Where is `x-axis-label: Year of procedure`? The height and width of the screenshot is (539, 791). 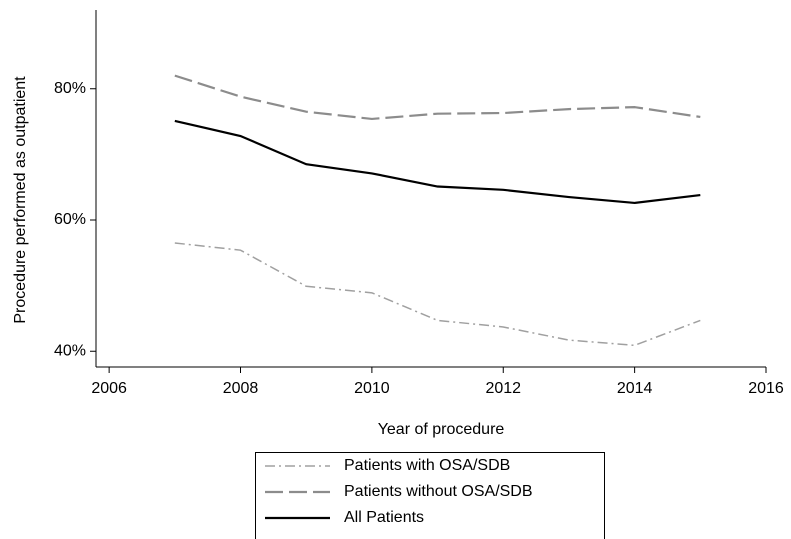
x-axis-label: Year of procedure is located at coordinates (441, 429).